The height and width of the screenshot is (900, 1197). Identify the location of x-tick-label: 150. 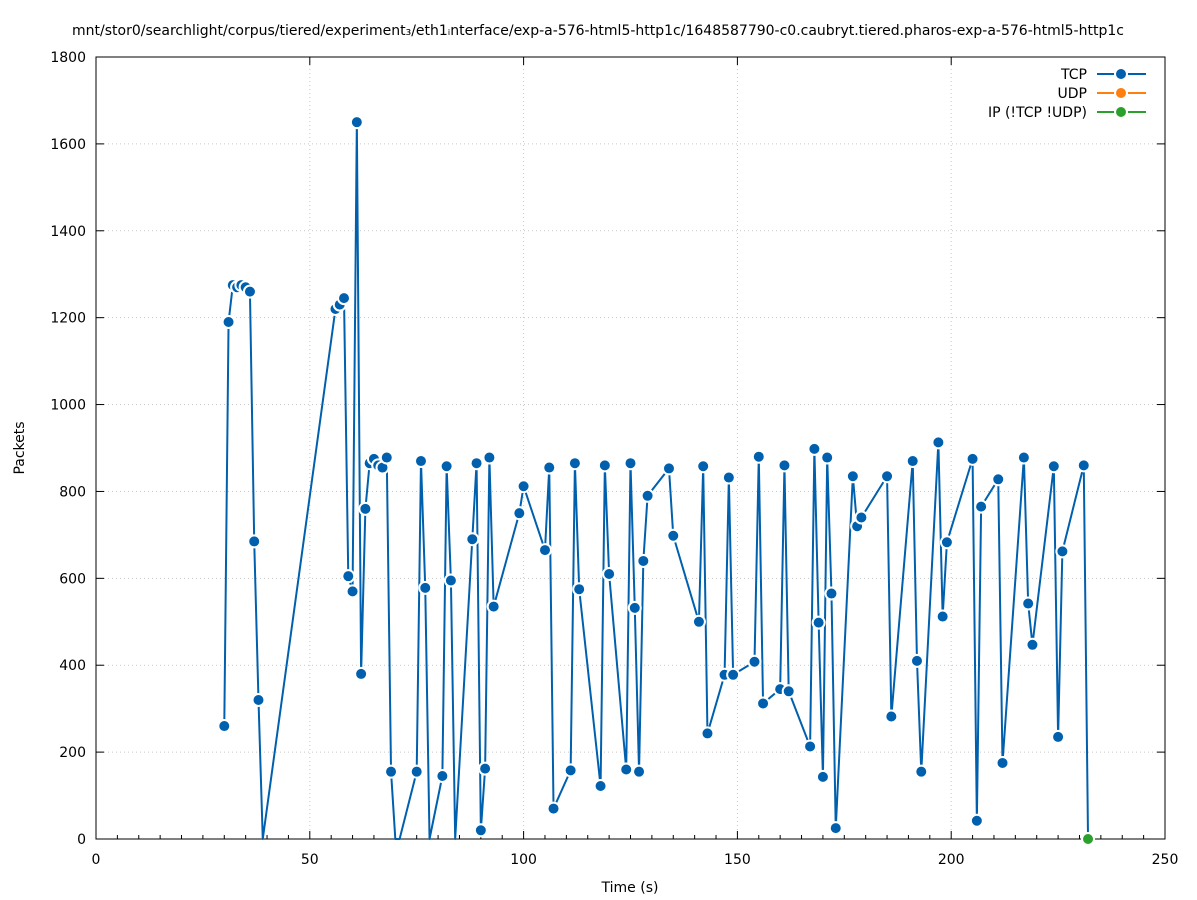
(737, 860).